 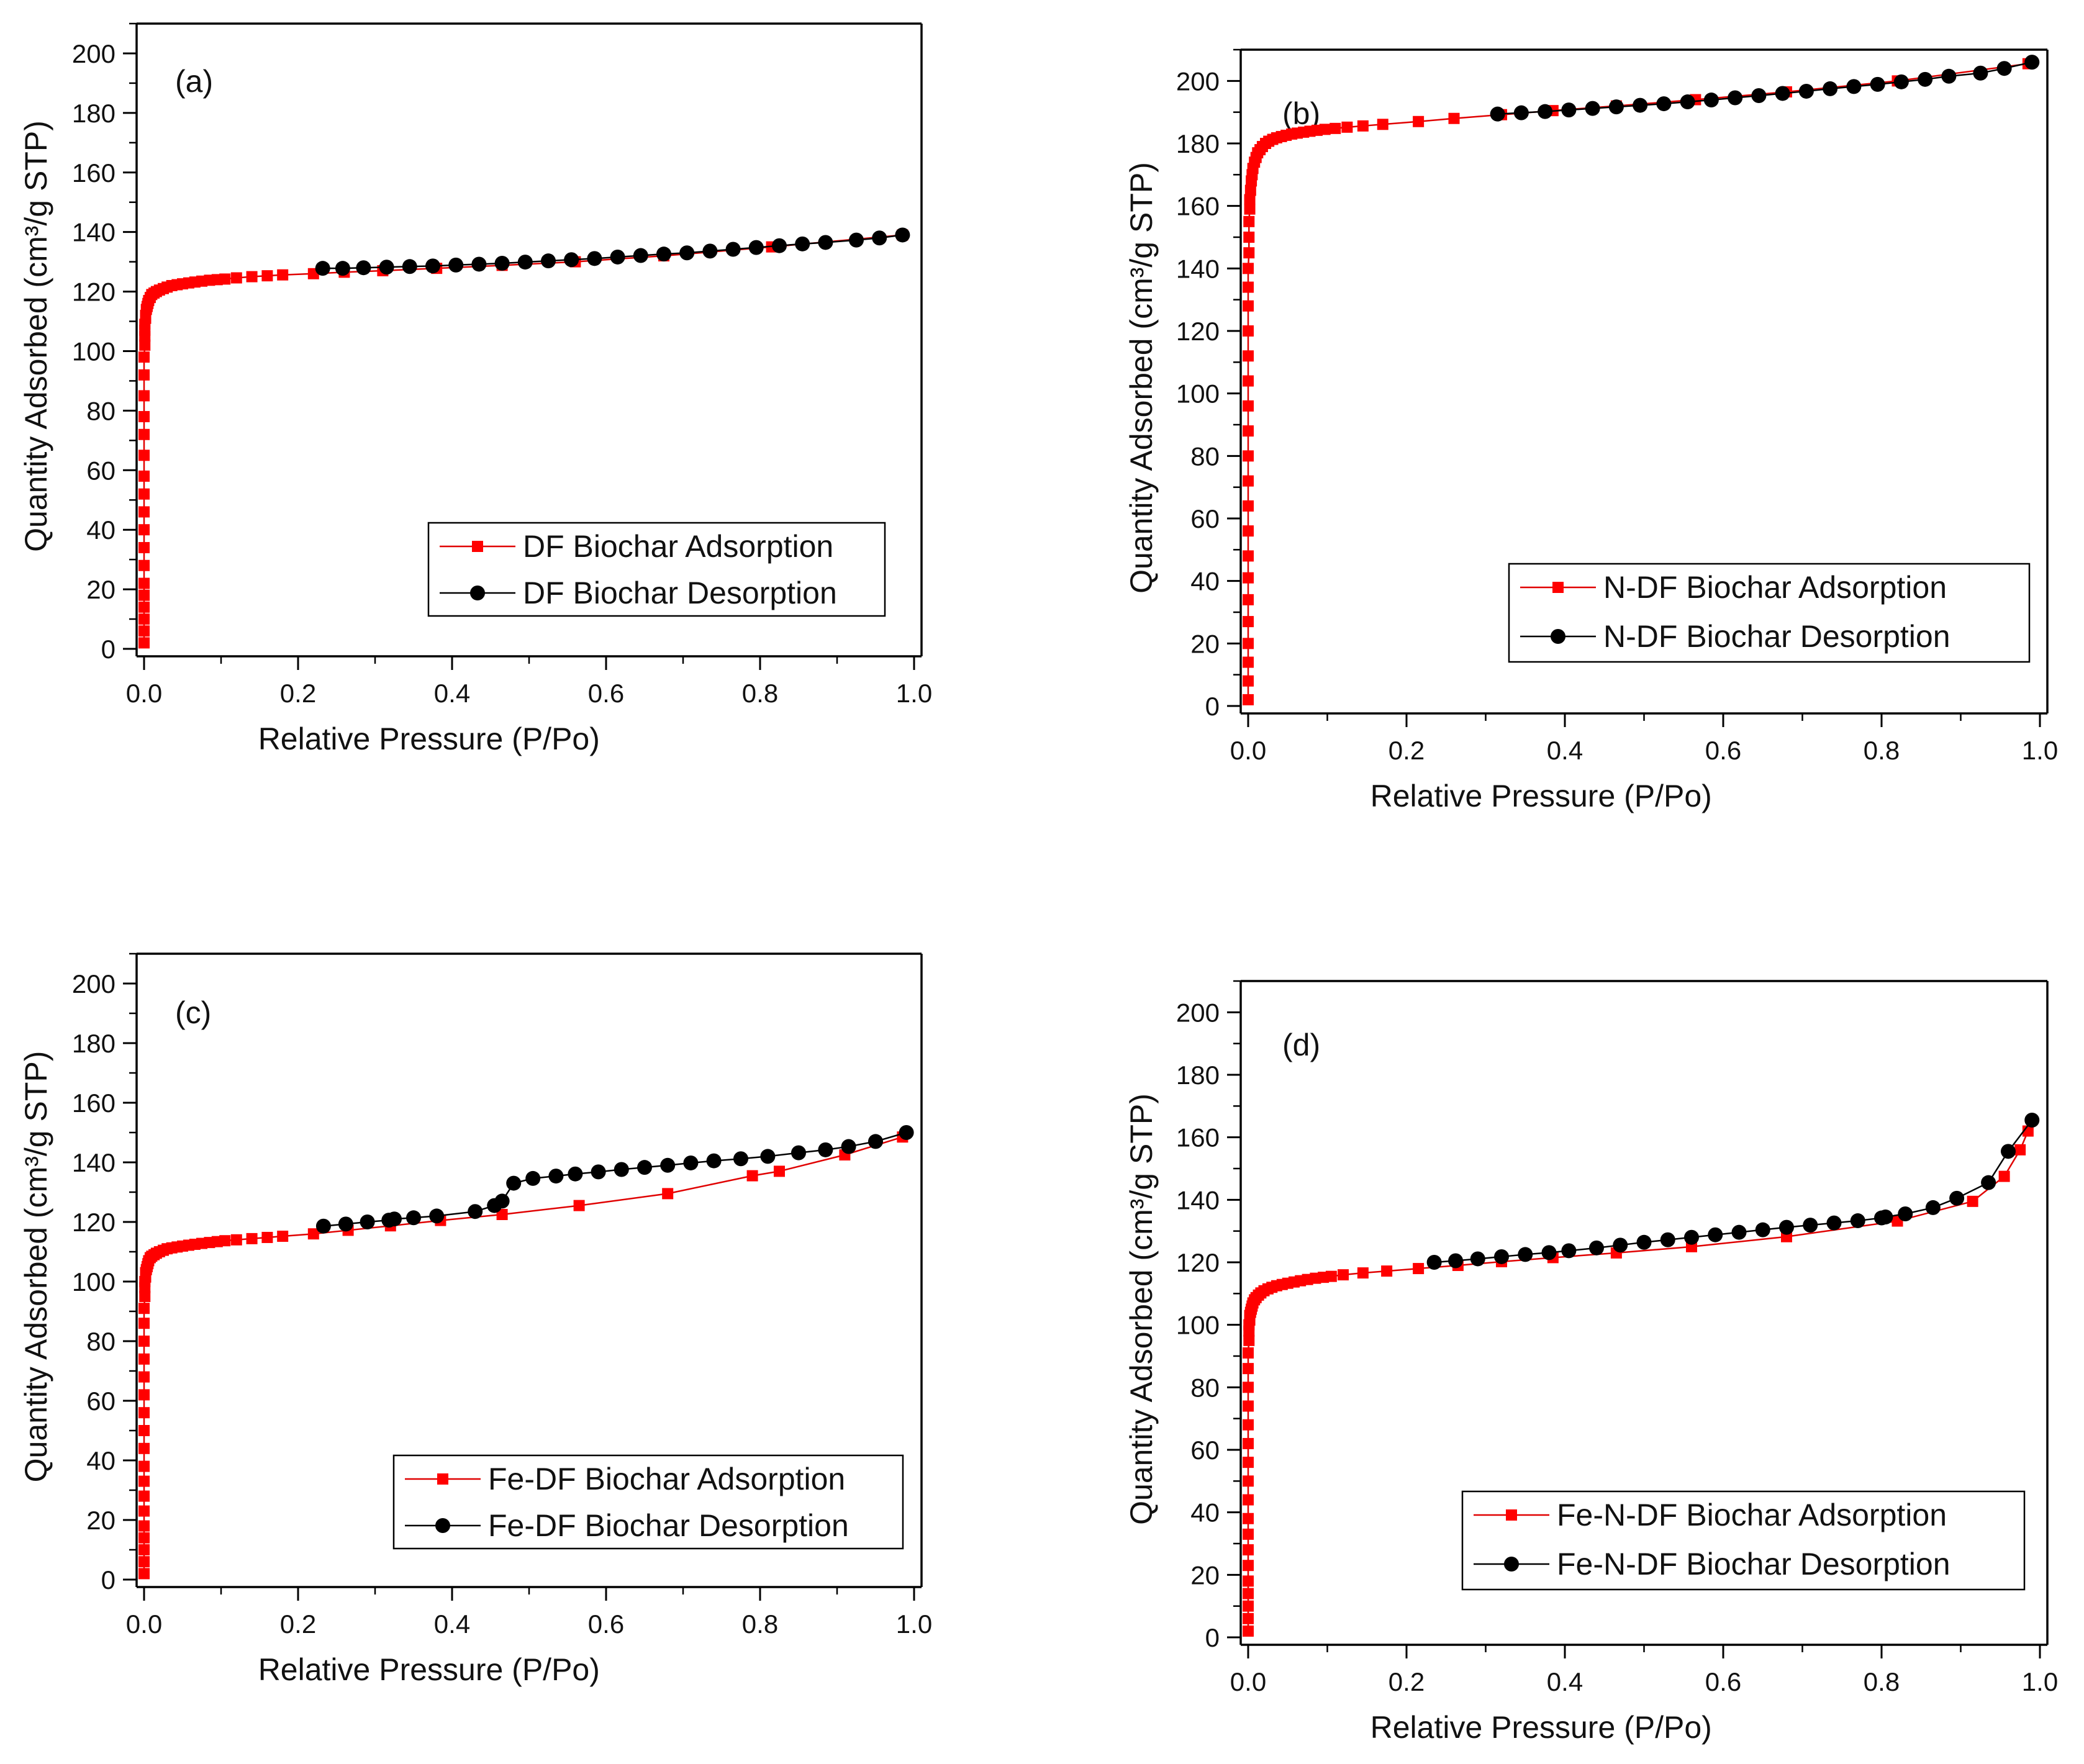 I want to click on y-tick-label: 40, so click(x=1205, y=1512).